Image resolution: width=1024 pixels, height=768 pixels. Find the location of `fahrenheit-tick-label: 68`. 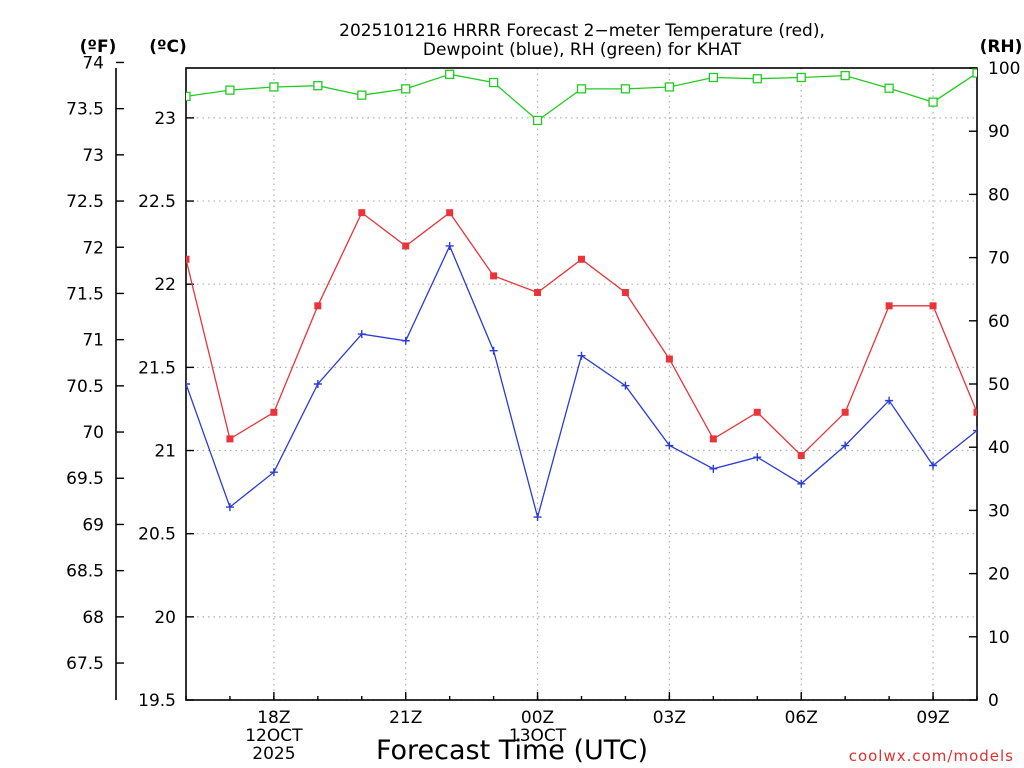

fahrenheit-tick-label: 68 is located at coordinates (93, 618).